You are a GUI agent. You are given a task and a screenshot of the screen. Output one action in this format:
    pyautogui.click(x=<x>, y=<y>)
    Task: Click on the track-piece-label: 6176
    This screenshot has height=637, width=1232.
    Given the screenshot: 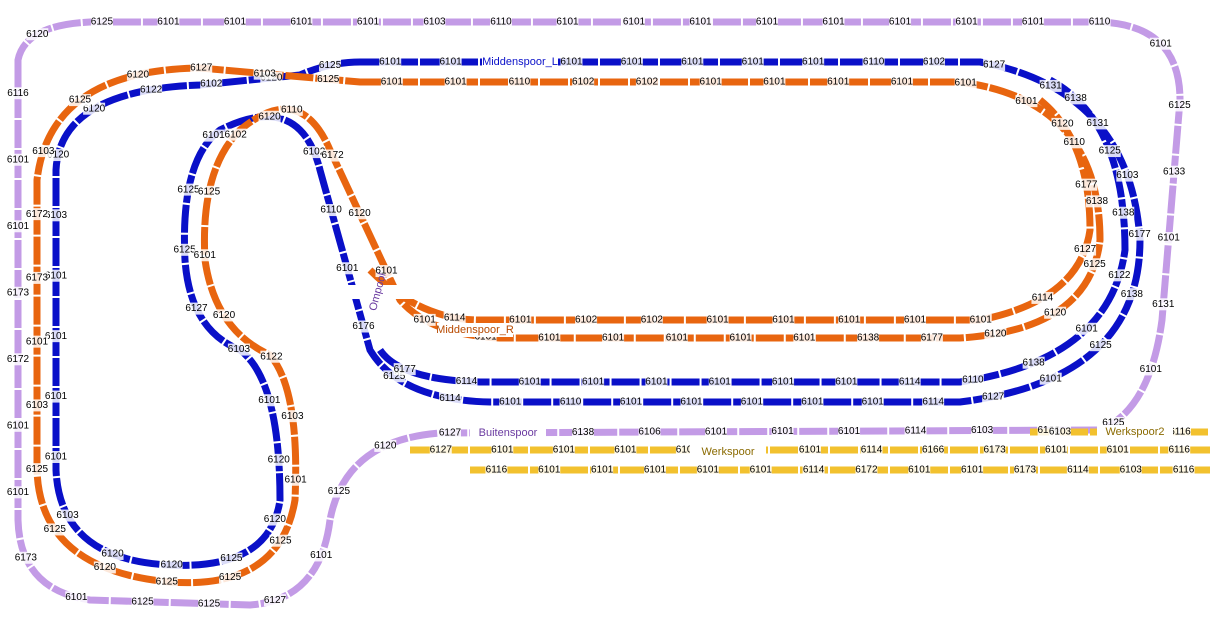 What is the action you would take?
    pyautogui.click(x=363, y=326)
    